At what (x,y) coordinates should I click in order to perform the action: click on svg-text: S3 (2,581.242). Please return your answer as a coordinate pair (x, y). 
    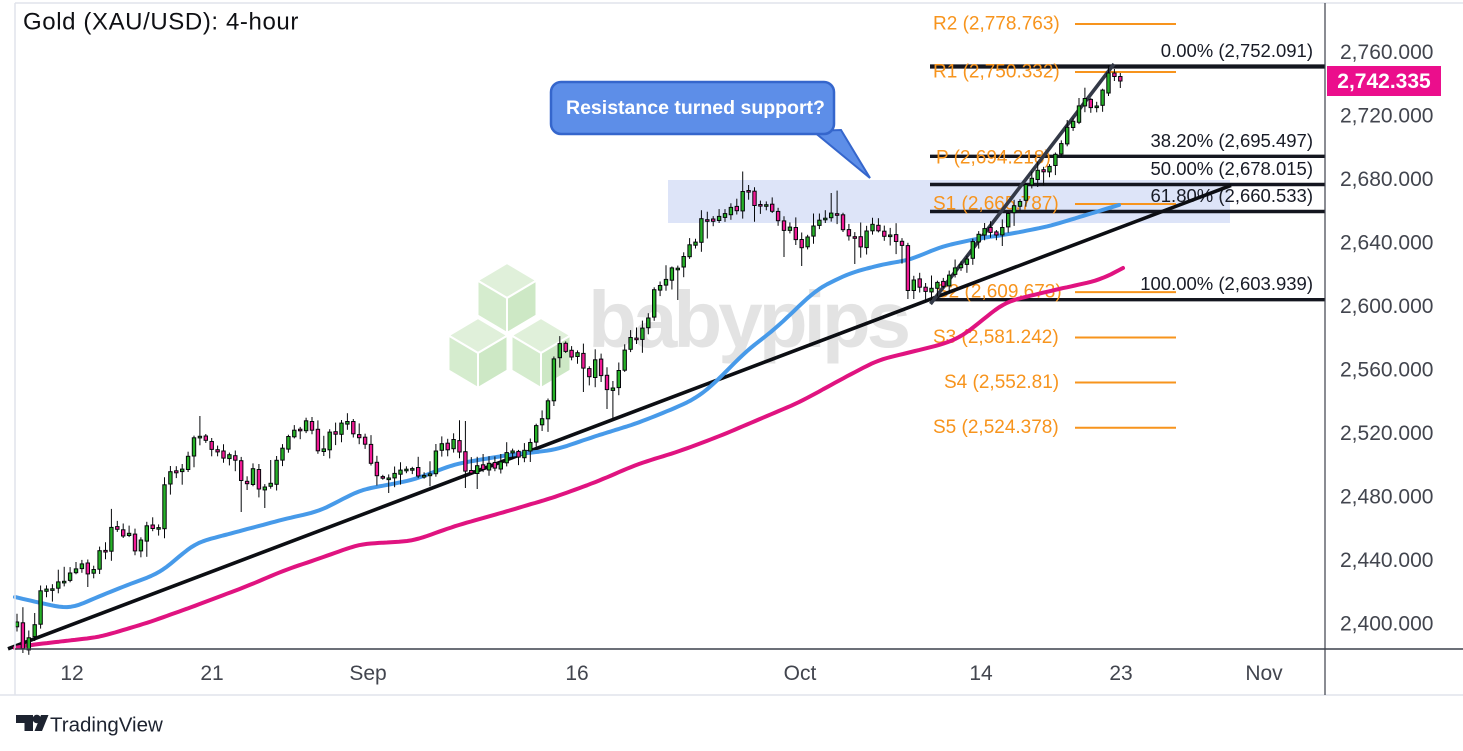
    Looking at the image, I should click on (996, 337).